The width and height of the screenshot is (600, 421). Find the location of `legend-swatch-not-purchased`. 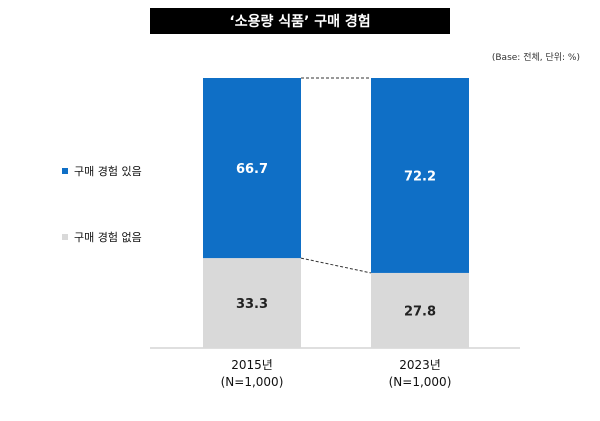

legend-swatch-not-purchased is located at coordinates (65, 237).